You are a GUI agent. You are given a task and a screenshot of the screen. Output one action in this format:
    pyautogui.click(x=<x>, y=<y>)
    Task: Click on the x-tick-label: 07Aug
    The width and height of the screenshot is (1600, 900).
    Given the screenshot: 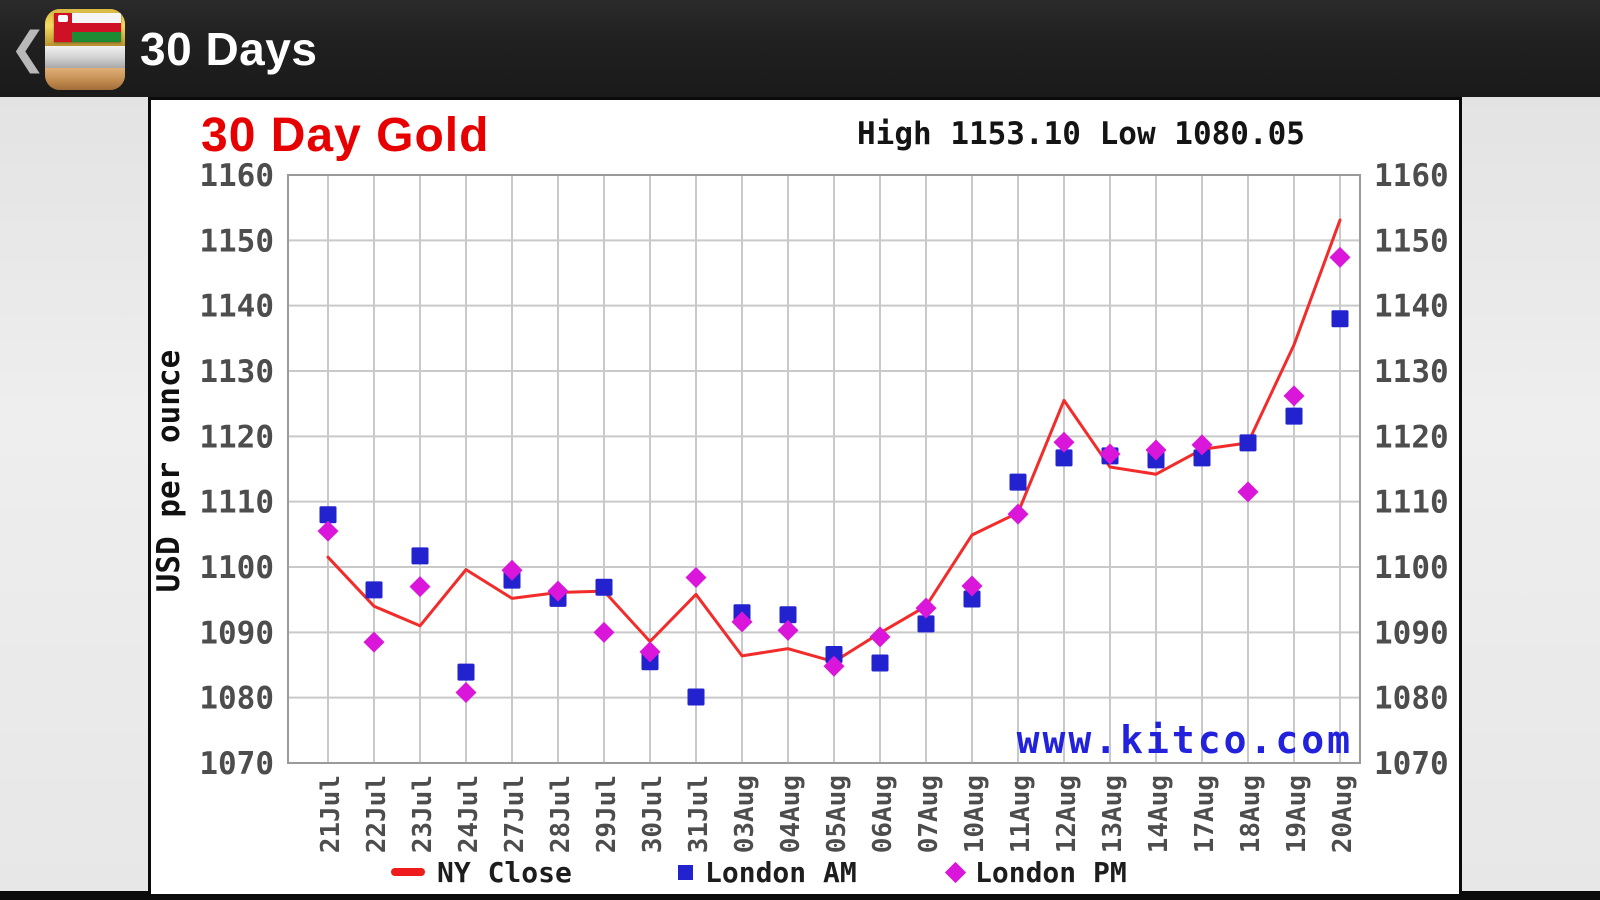 What is the action you would take?
    pyautogui.click(x=929, y=814)
    